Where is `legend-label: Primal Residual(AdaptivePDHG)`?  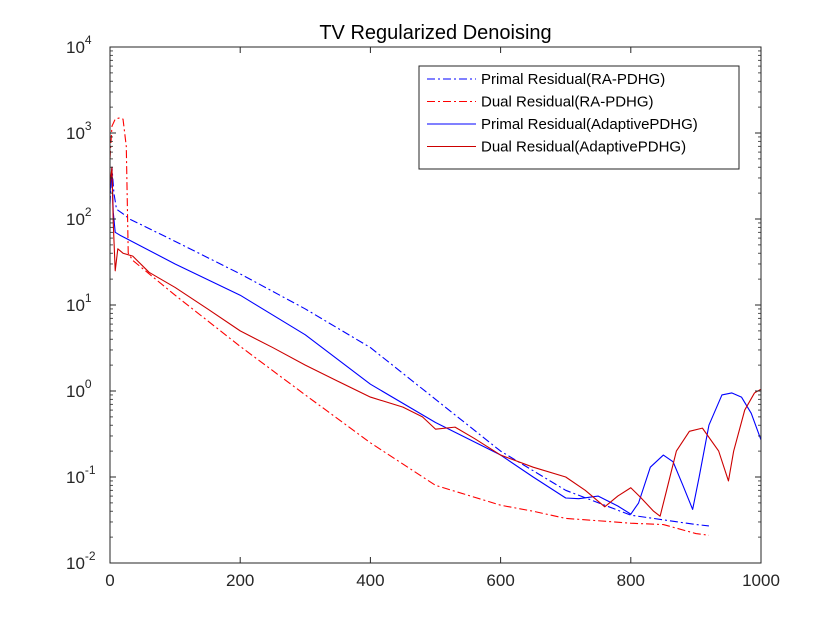
legend-label: Primal Residual(AdaptivePDHG) is located at coordinates (589, 124).